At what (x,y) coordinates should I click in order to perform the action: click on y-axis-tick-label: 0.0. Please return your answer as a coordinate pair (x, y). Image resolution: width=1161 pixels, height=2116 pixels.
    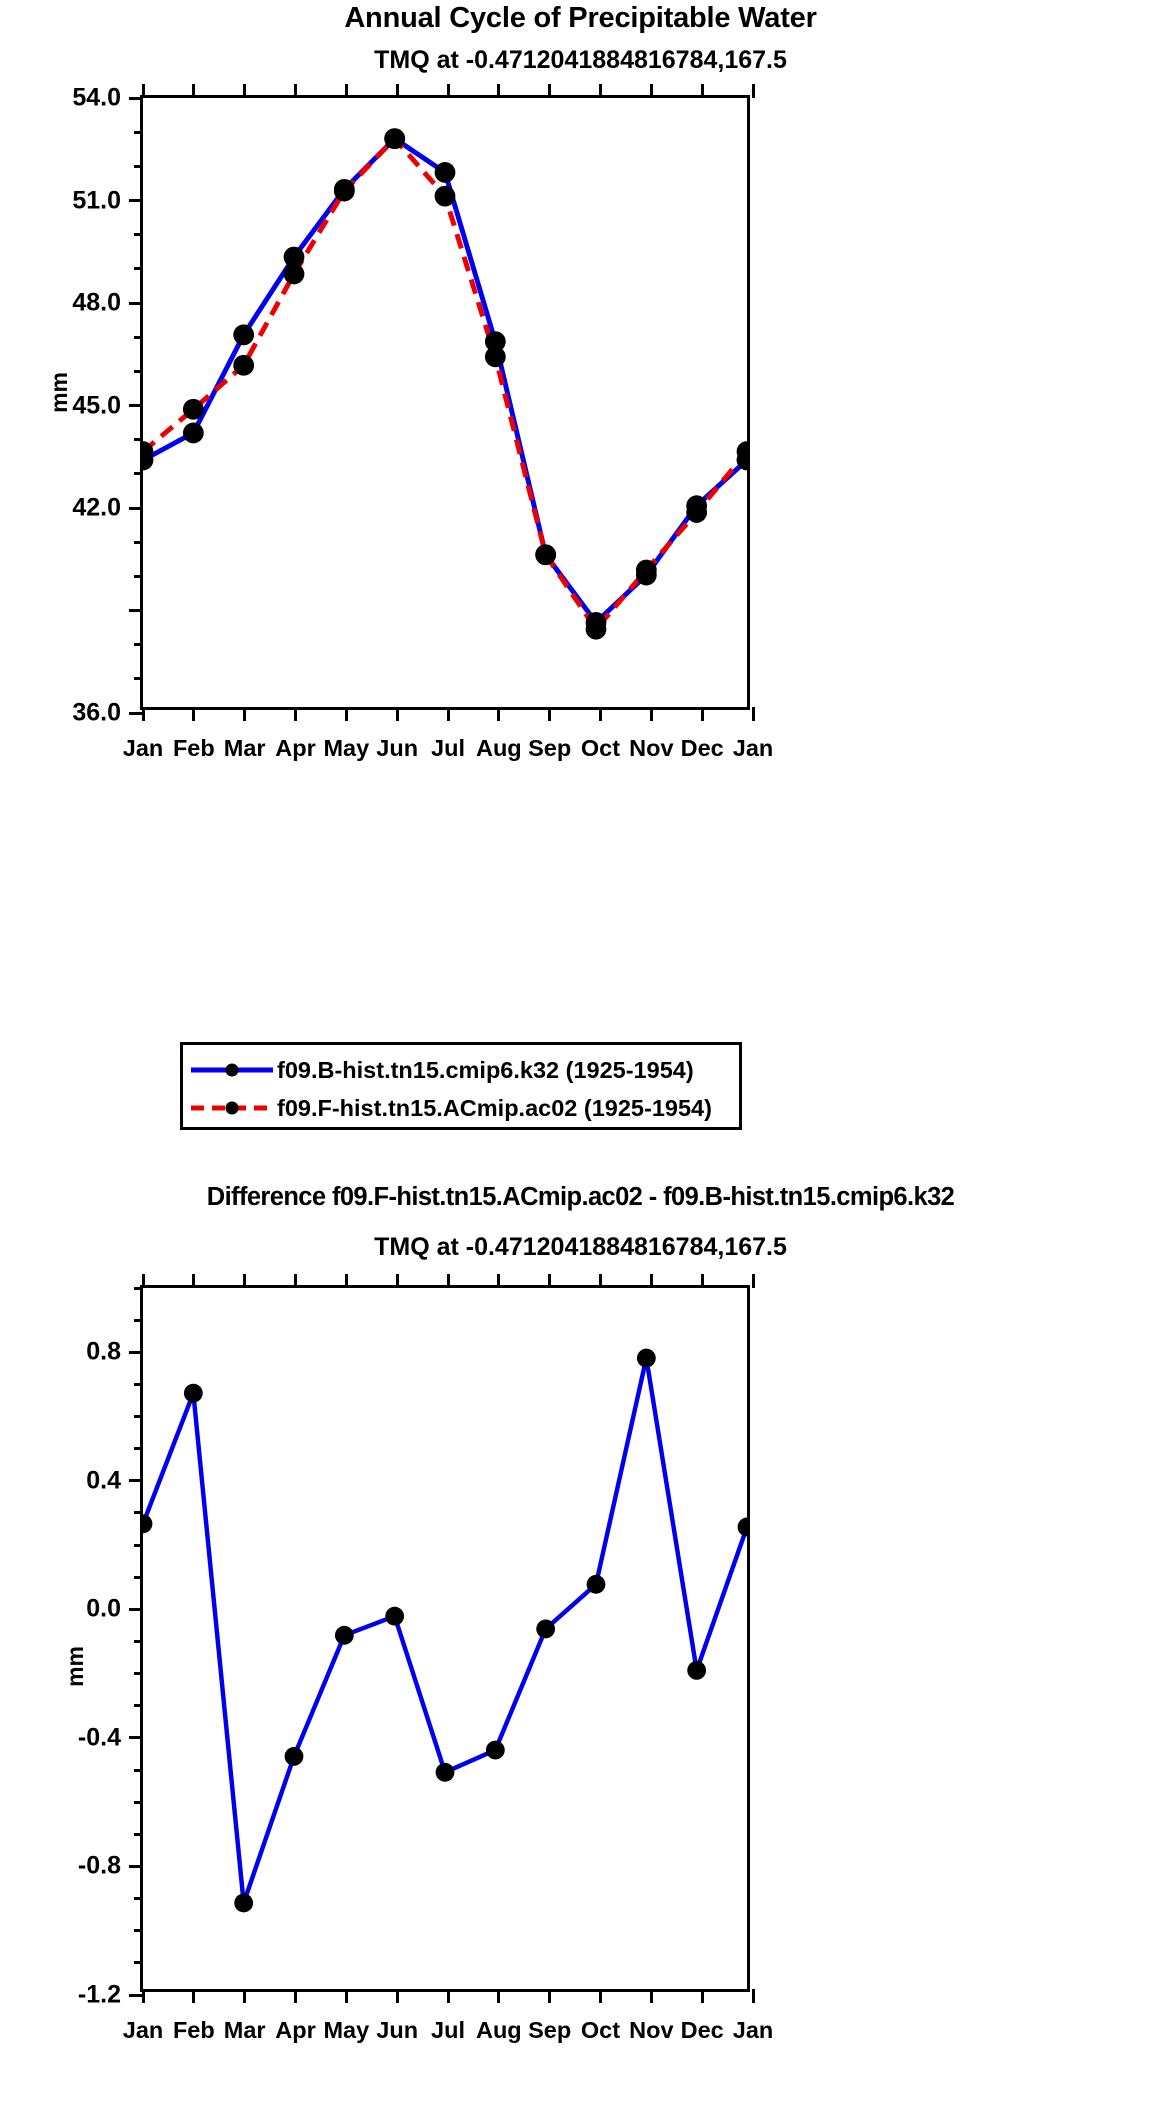
    Looking at the image, I should click on (103, 1608).